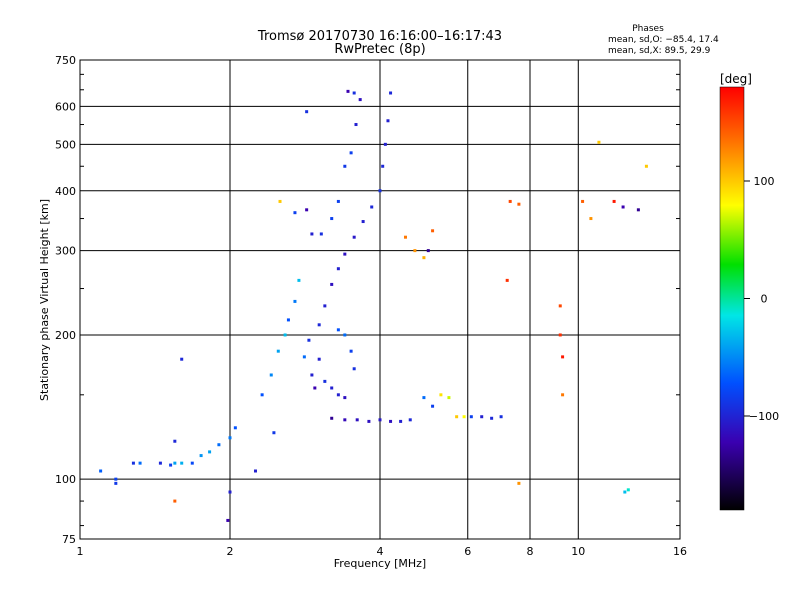  Describe the element at coordinates (764, 416) in the screenshot. I see `colorbar-tick-label: −100` at that location.